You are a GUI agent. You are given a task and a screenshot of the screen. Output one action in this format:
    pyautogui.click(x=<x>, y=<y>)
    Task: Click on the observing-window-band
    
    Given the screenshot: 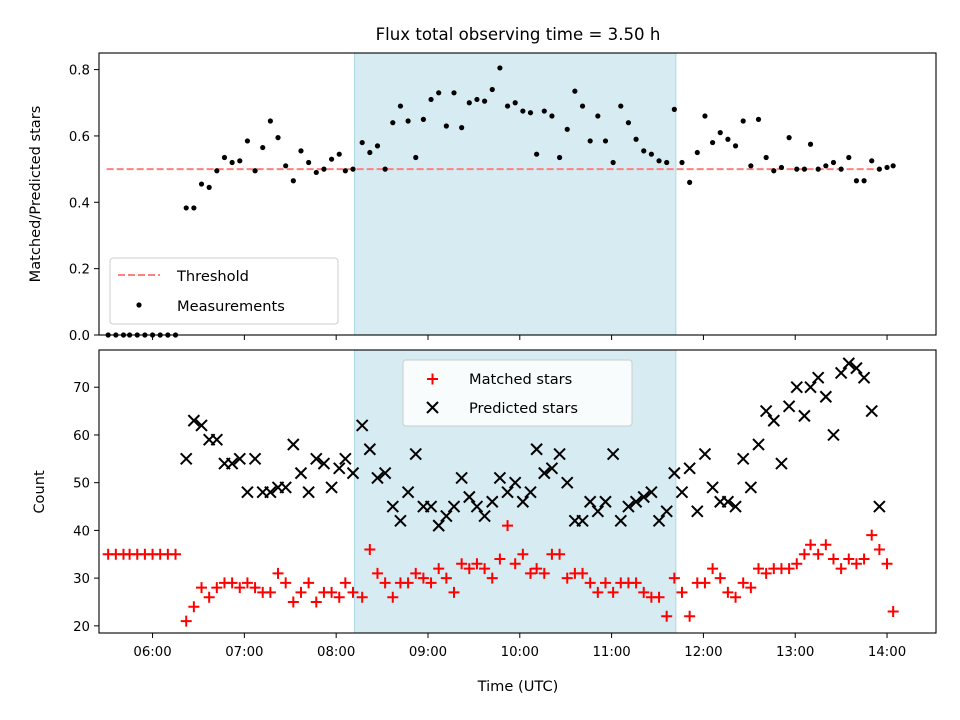 What is the action you would take?
    pyautogui.click(x=515, y=194)
    